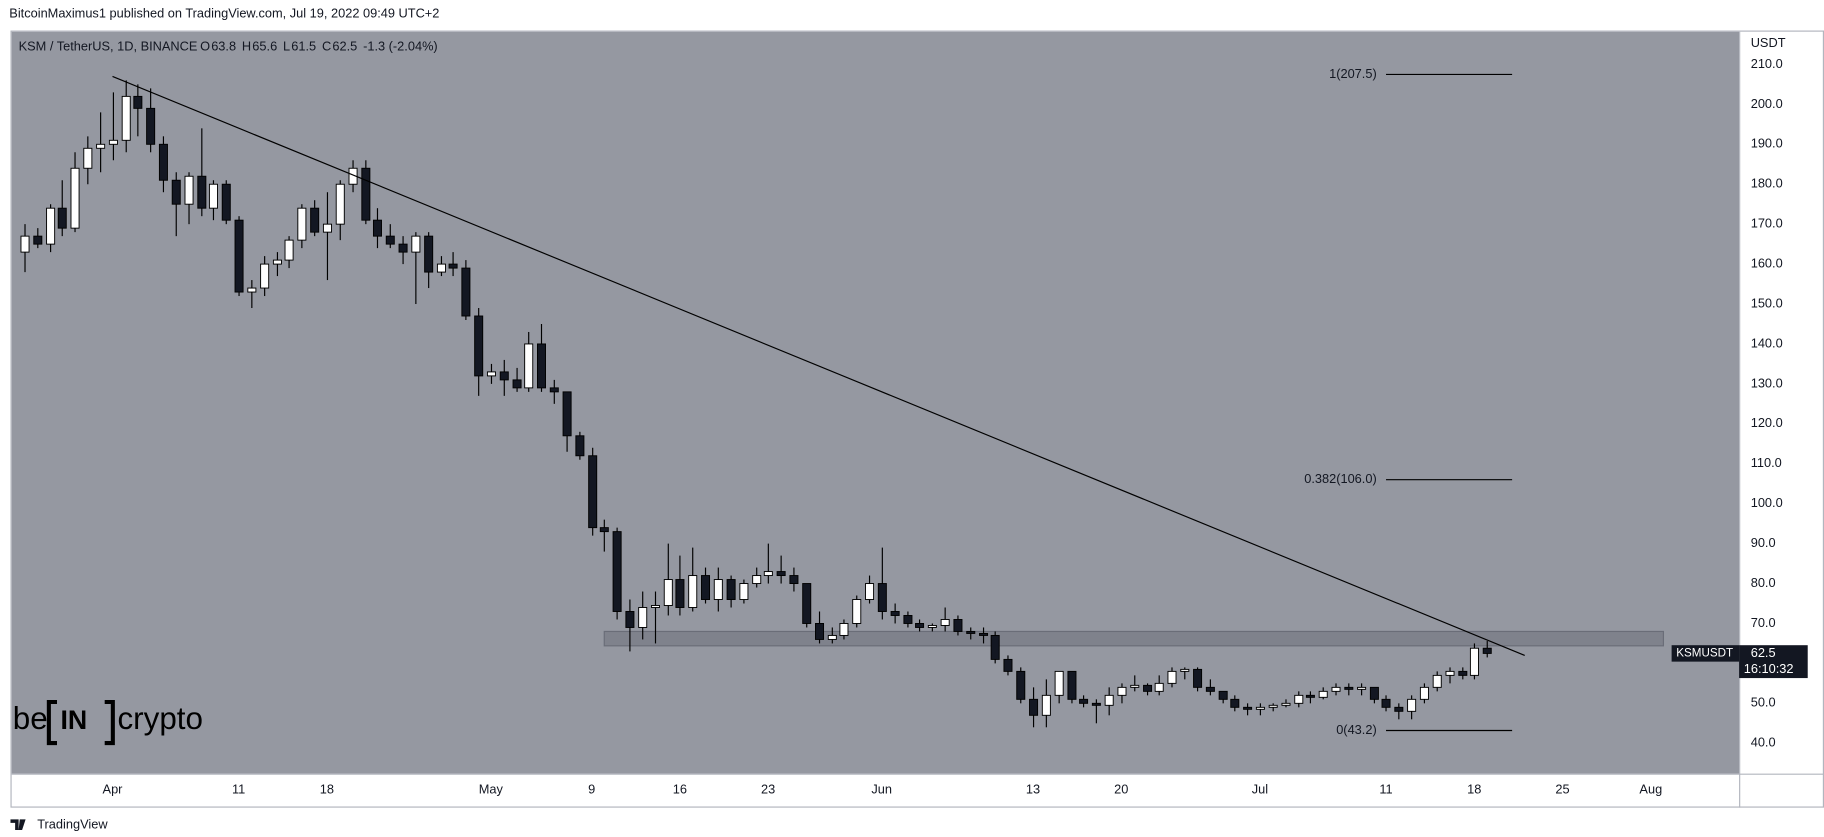 The width and height of the screenshot is (1824, 837). What do you see at coordinates (400, 45) in the screenshot?
I see `legend-change: -1.3 (-2.04%)` at bounding box center [400, 45].